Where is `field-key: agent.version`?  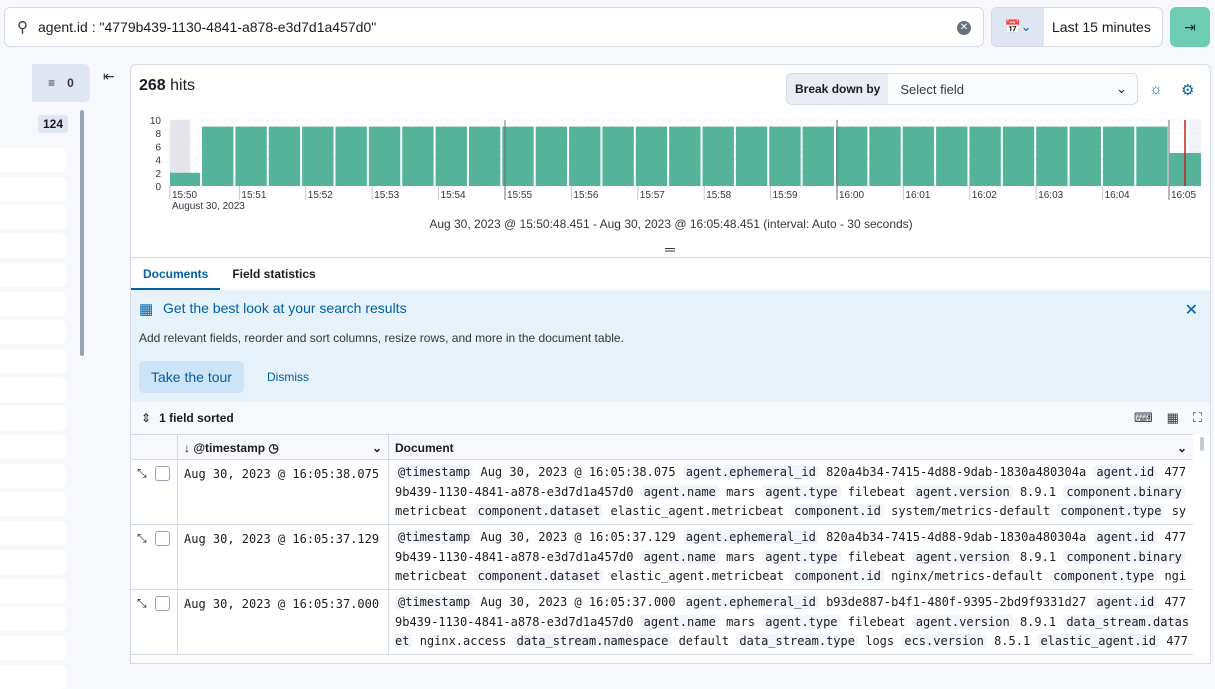 field-key: agent.version is located at coordinates (962, 491).